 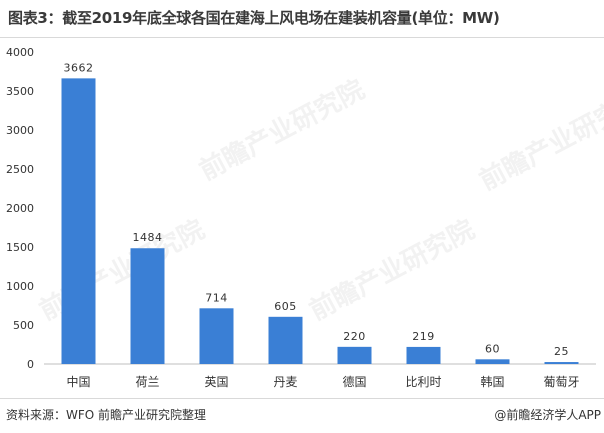 What do you see at coordinates (254, 18) in the screenshot?
I see `chart-title: 图表3：截至2019年底全球各国在建海上风电场在建装机容量(单位：MW)` at bounding box center [254, 18].